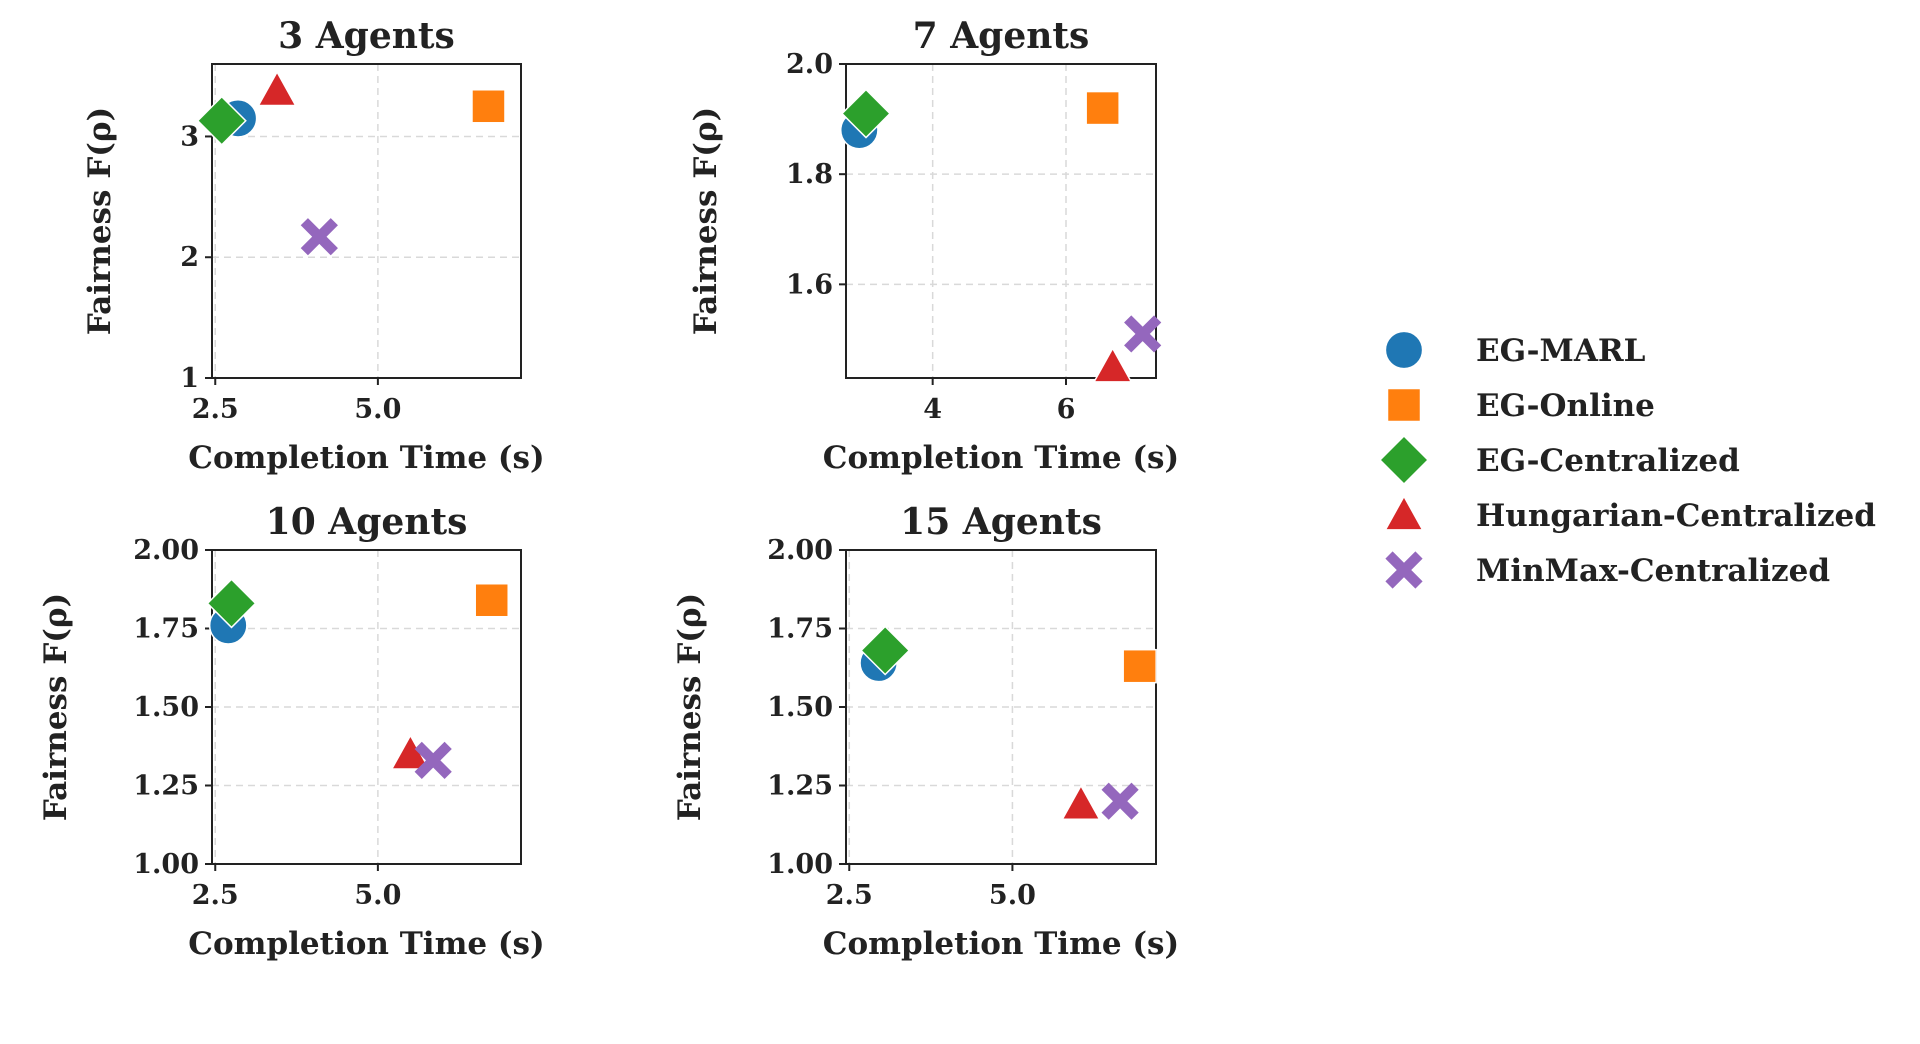 The width and height of the screenshot is (1920, 1044). I want to click on chart-title: 15 Agents, so click(1001, 522).